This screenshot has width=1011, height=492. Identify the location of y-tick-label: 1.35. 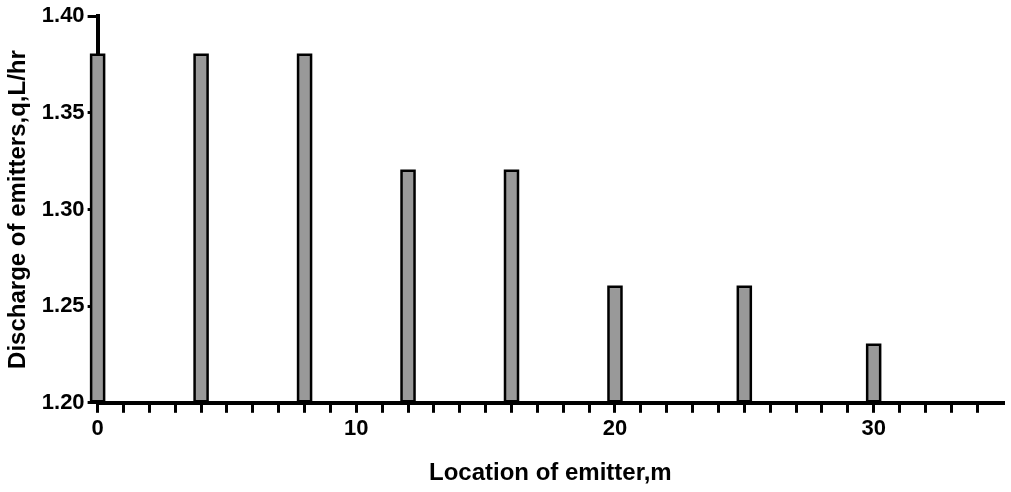
(63, 111).